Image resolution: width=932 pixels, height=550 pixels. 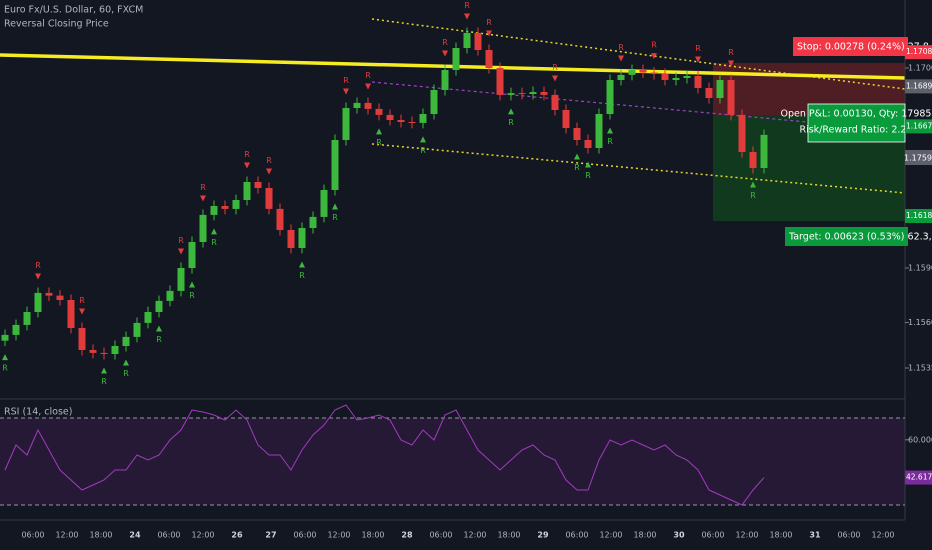 I want to click on y-tick-label: 1.15600, so click(x=920, y=322).